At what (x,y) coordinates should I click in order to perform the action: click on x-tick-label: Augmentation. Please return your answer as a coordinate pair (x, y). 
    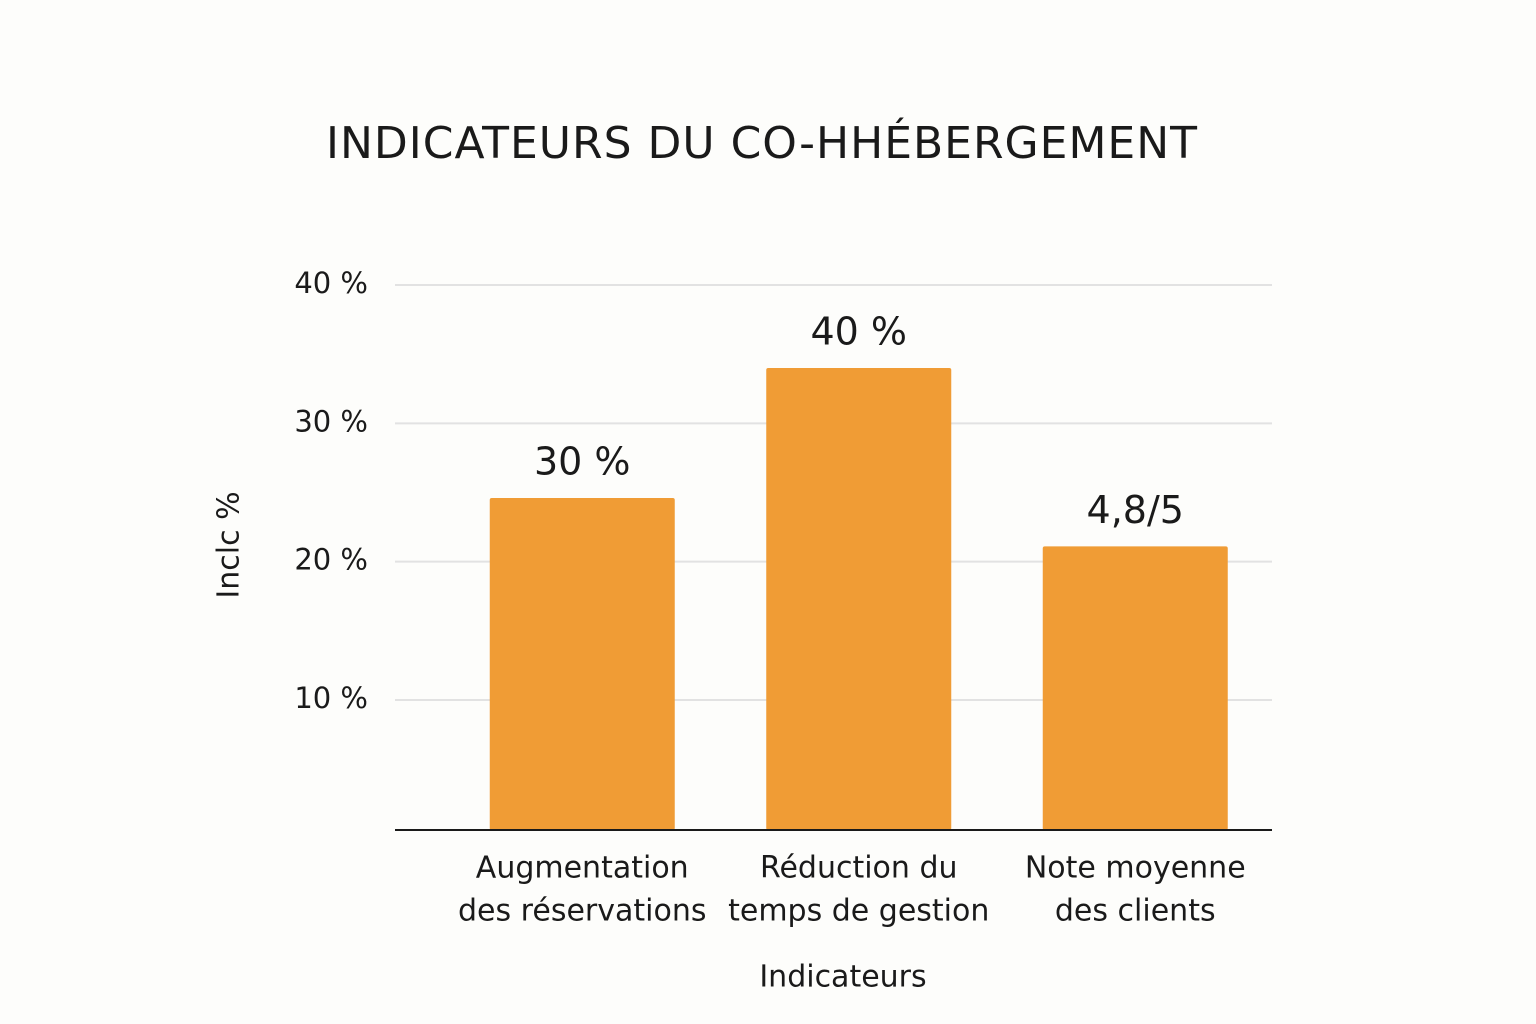
    Looking at the image, I should click on (582, 868).